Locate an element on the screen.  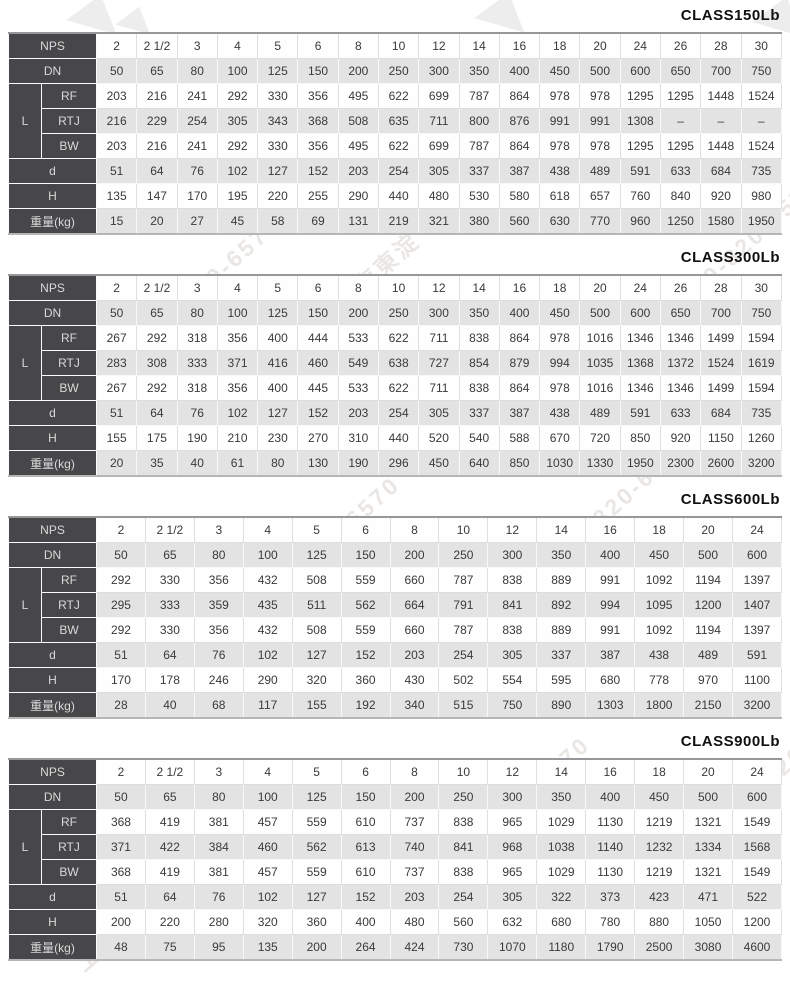
value-cell-dn: 65 is located at coordinates (169, 555).